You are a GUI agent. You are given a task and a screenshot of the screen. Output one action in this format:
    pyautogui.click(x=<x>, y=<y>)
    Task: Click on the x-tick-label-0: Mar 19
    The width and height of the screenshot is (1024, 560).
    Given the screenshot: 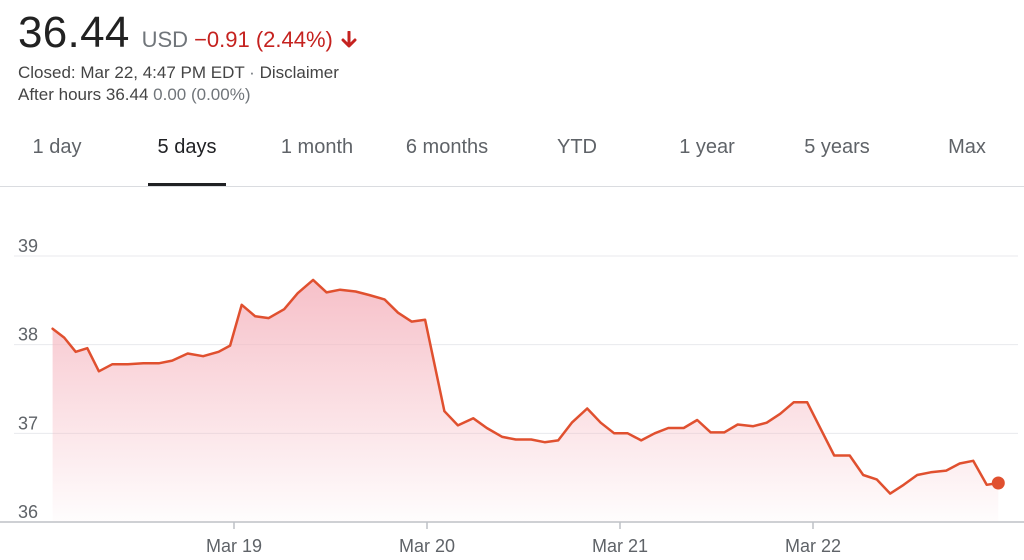 What is the action you would take?
    pyautogui.click(x=234, y=546)
    